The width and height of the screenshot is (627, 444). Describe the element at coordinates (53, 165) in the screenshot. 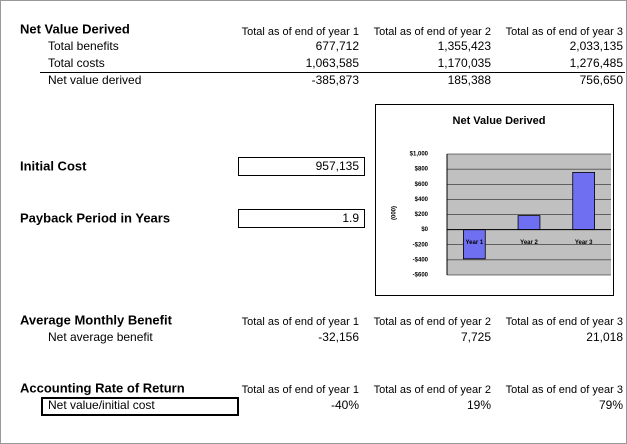

I see `label: Initial Cost` at that location.